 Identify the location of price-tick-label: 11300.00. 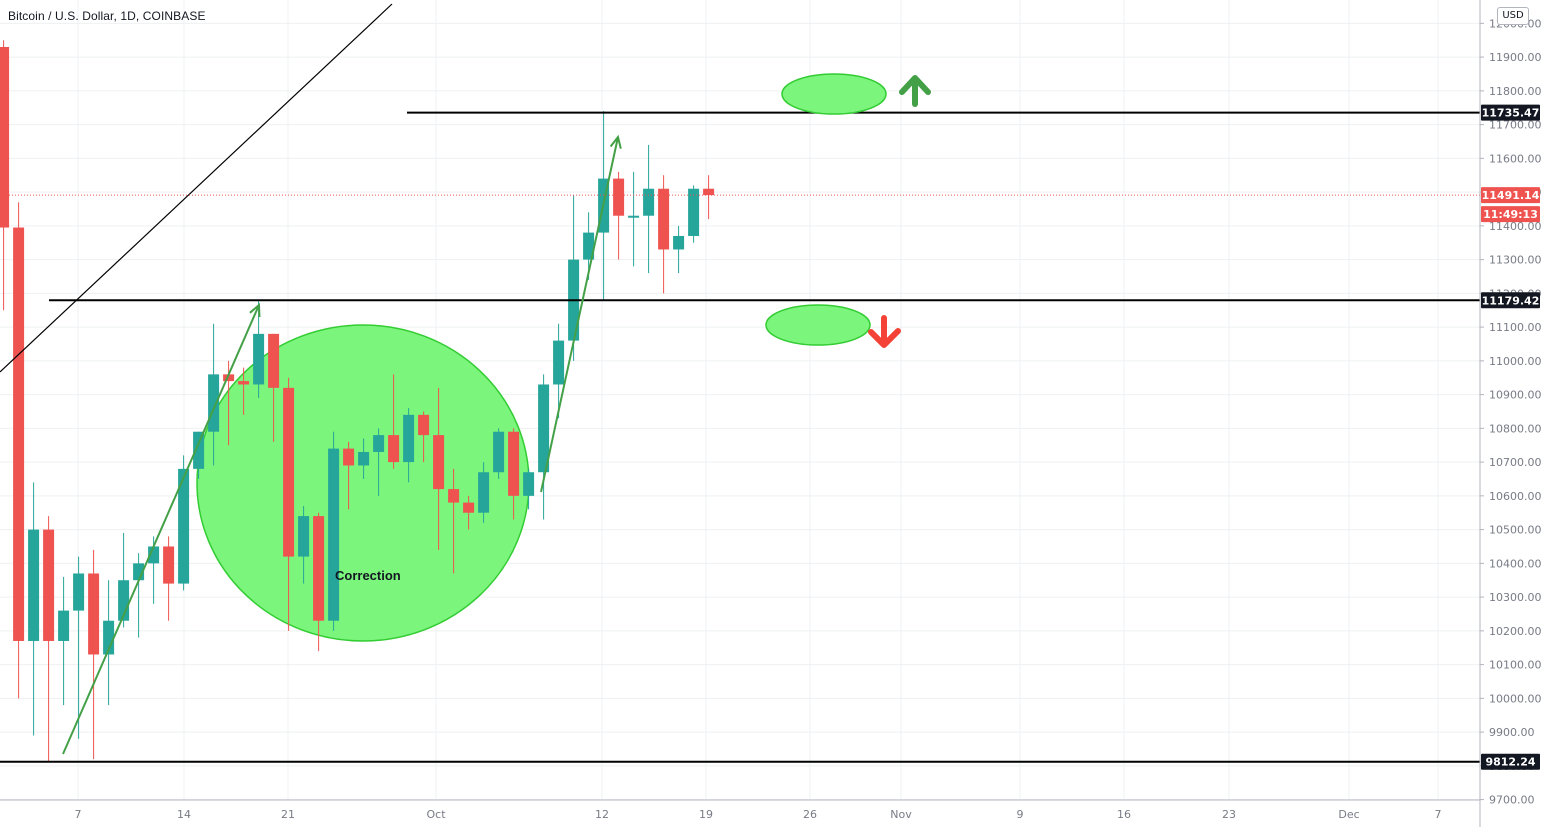
(1515, 260).